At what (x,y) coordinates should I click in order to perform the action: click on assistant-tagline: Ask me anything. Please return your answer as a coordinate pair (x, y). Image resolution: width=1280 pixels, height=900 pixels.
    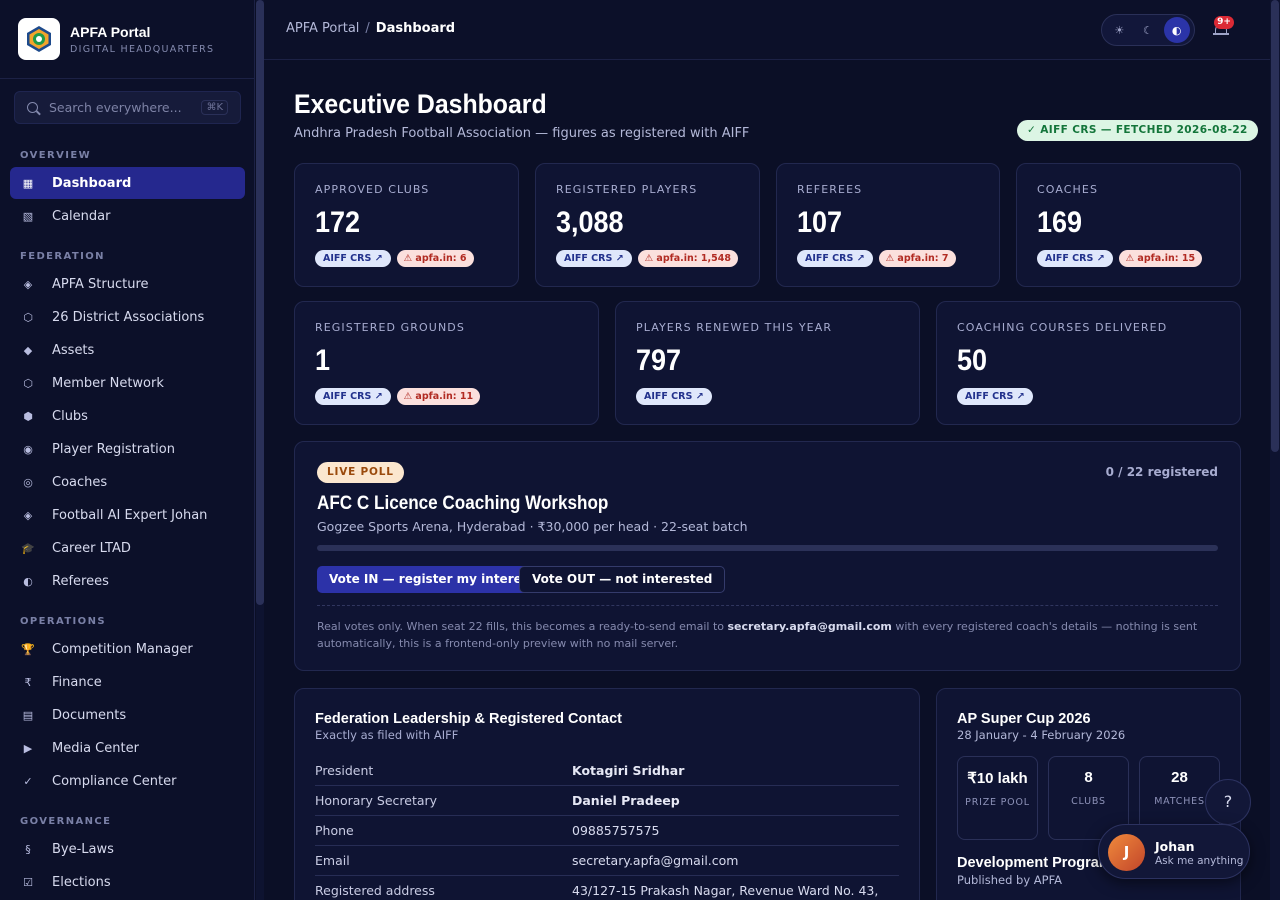
    Looking at the image, I should click on (1199, 861).